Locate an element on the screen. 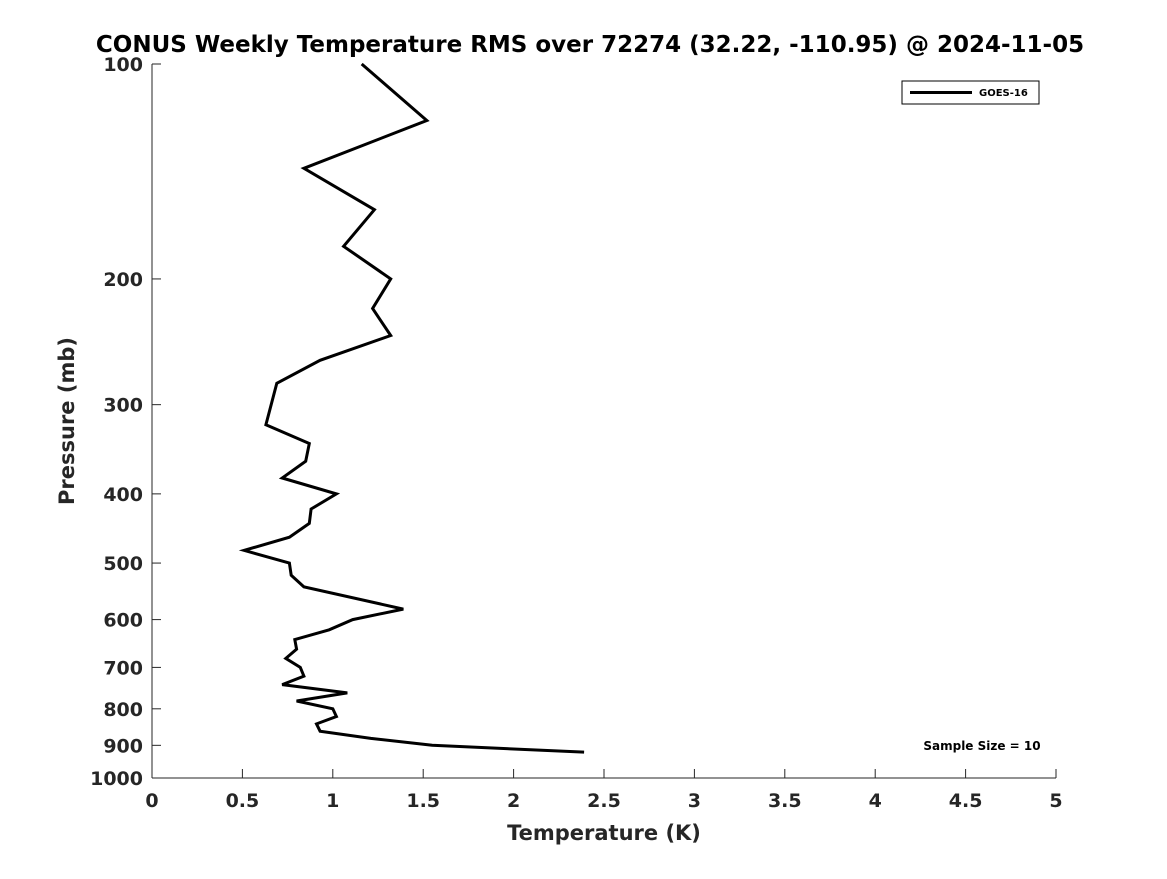 The width and height of the screenshot is (1167, 879). x-axis-label: Temperature (K) is located at coordinates (604, 833).